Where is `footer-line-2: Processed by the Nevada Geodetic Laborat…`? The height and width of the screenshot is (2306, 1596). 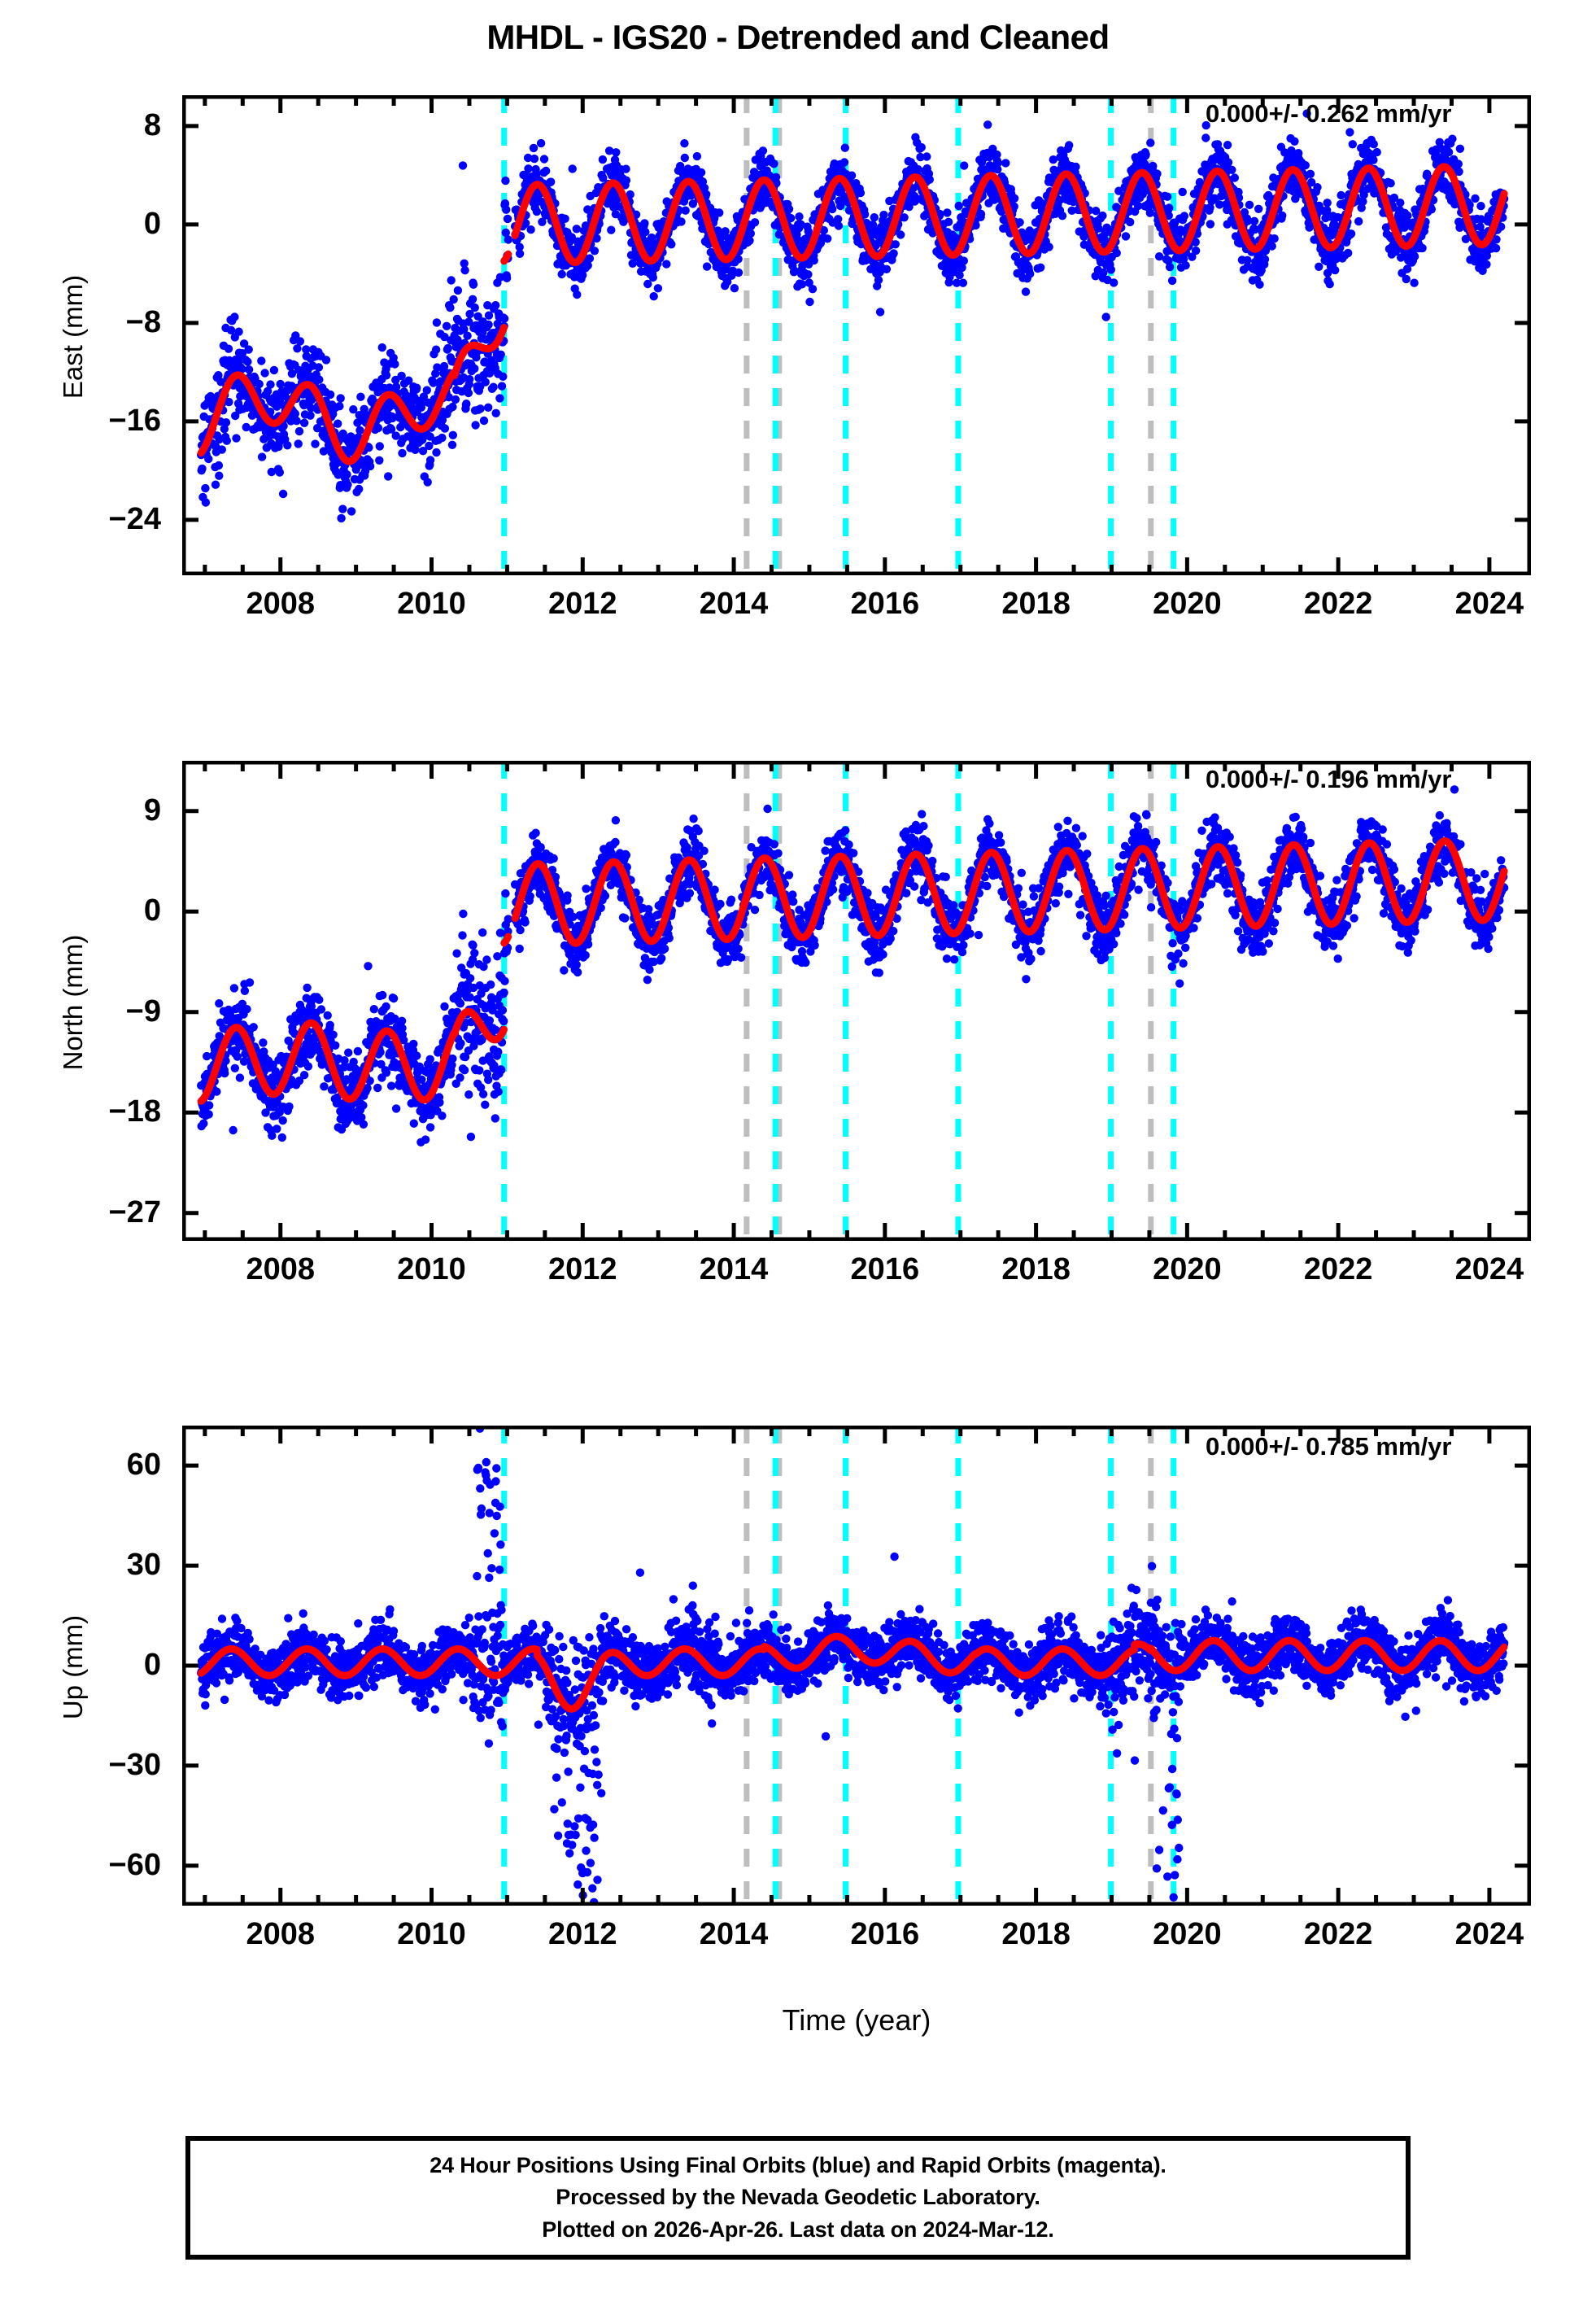 footer-line-2: Processed by the Nevada Geodetic Laborat… is located at coordinates (798, 2197).